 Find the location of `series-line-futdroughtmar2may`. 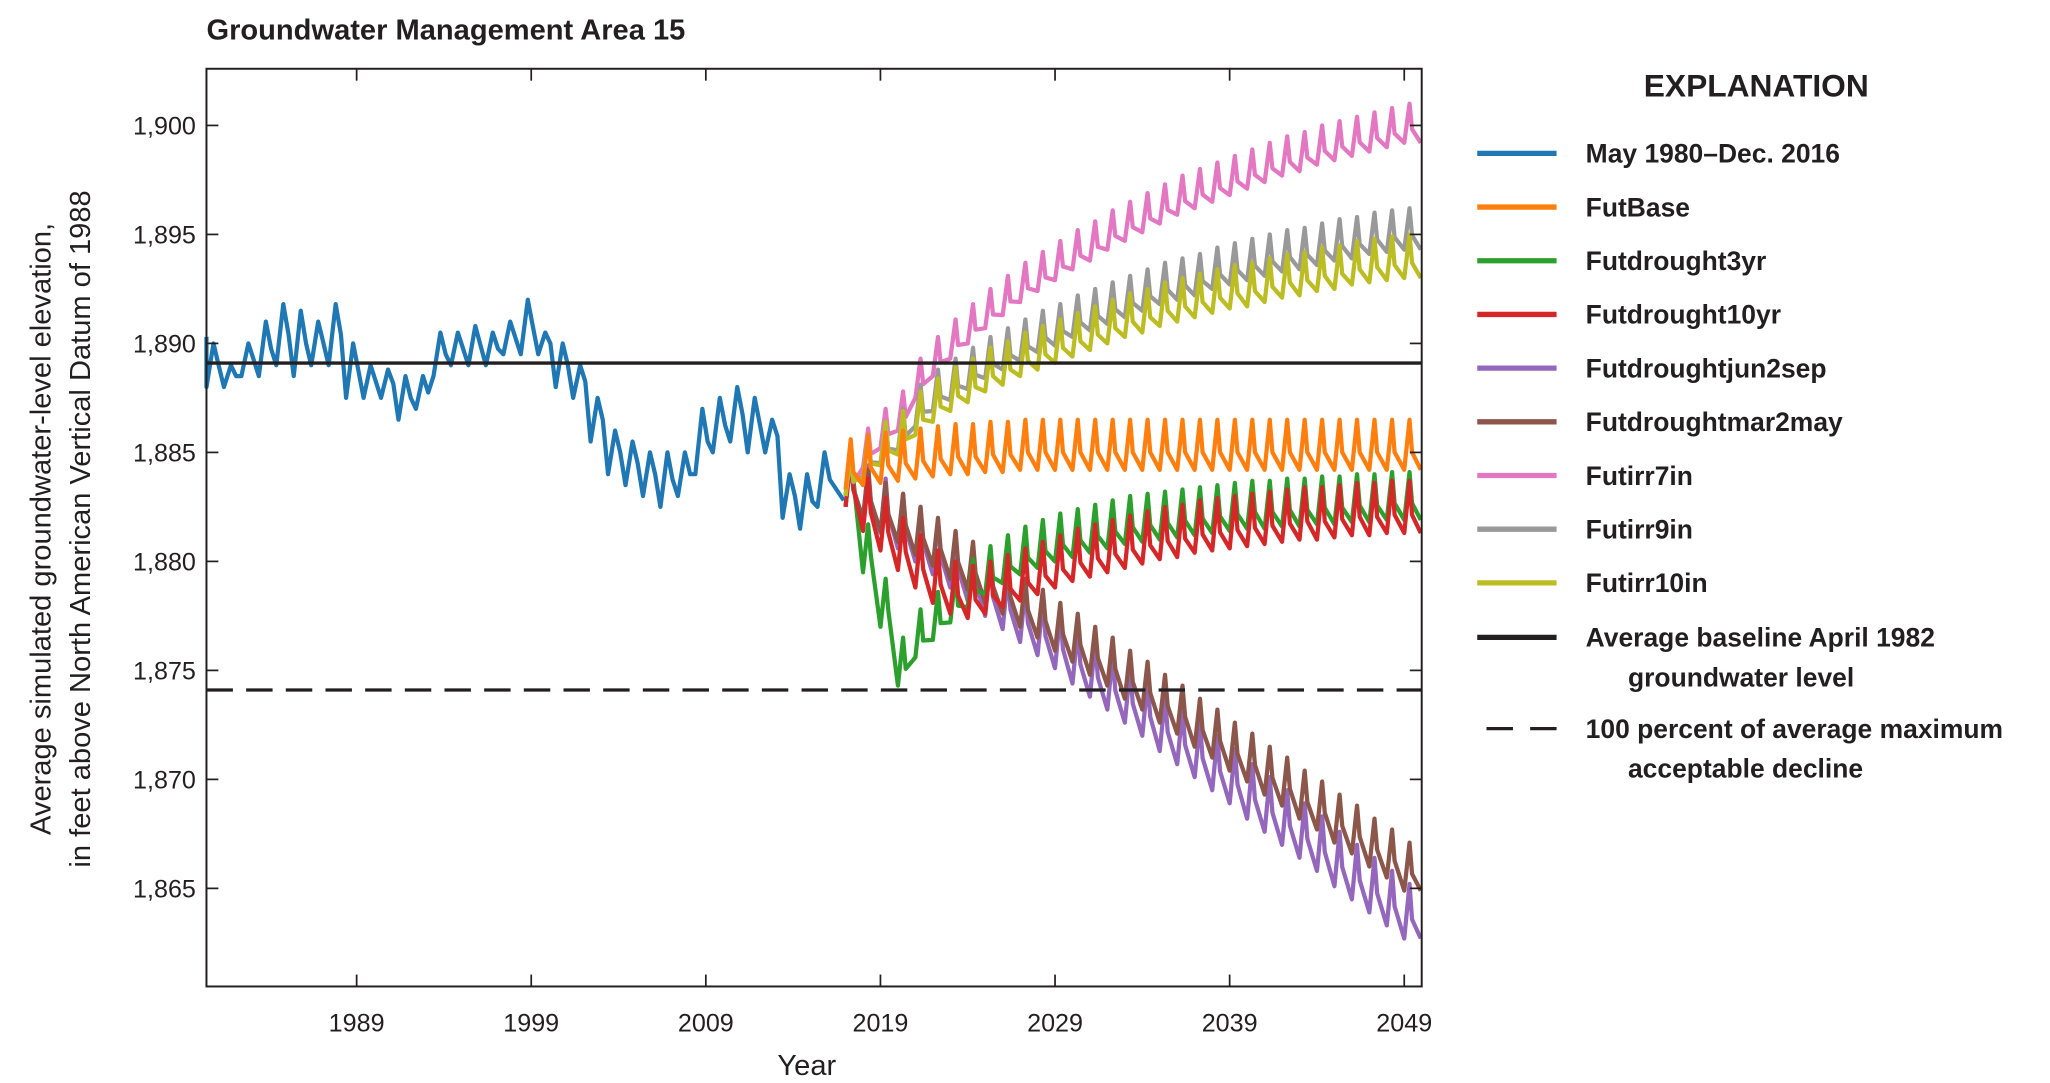

series-line-futdroughtmar2may is located at coordinates (1133, 674).